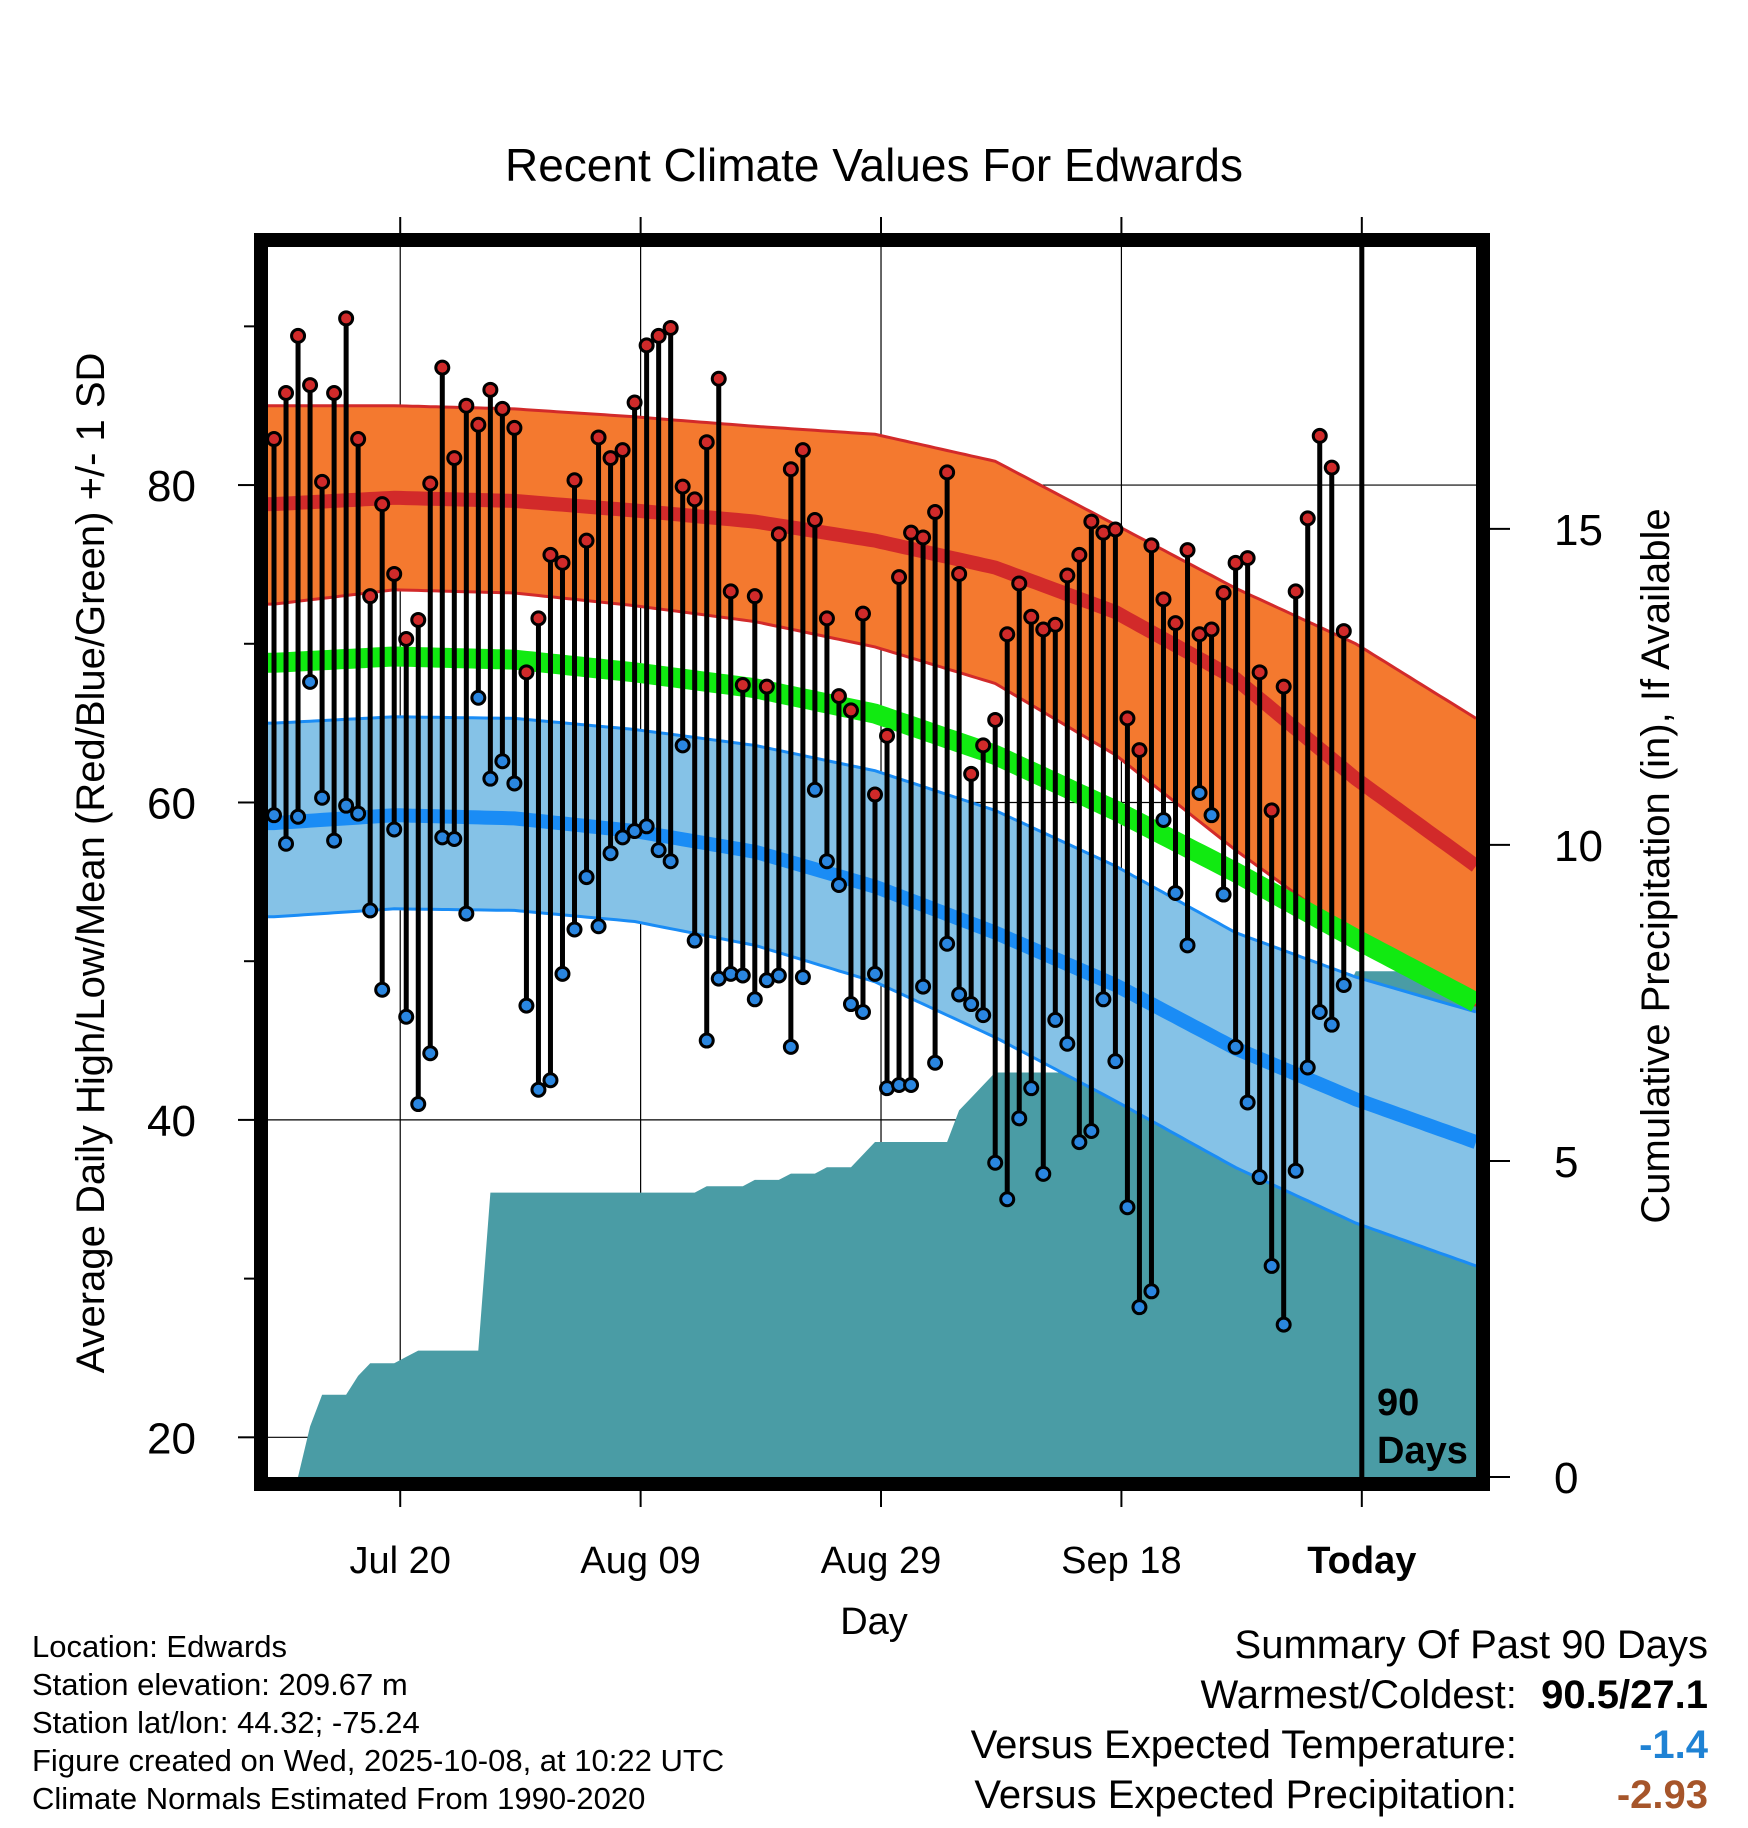  I want to click on normal-mean-line, so click(874, 829).